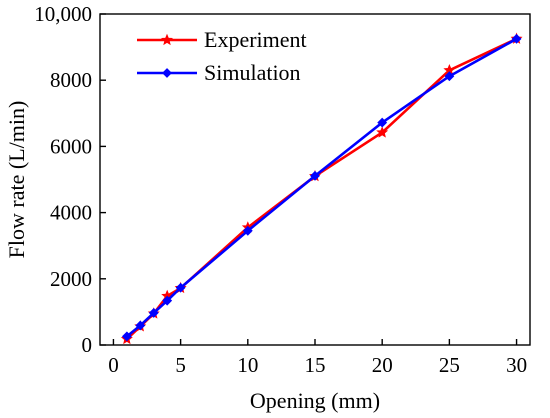 The image size is (550, 418). Describe the element at coordinates (71, 213) in the screenshot. I see `y-tick-label: 4000` at that location.